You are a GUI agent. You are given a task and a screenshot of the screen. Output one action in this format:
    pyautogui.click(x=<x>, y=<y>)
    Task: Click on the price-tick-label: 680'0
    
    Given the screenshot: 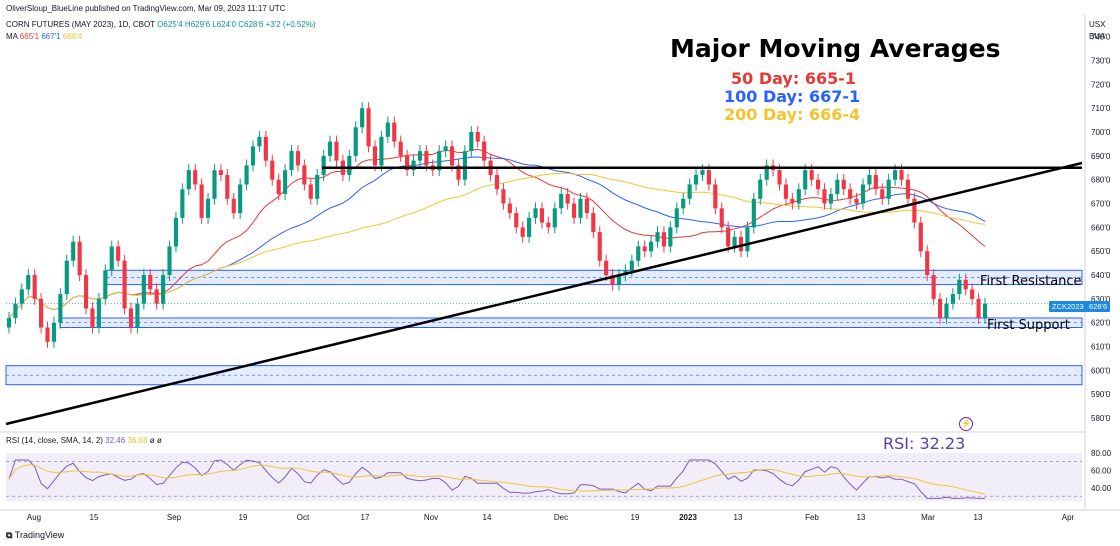 What is the action you would take?
    pyautogui.click(x=1101, y=180)
    